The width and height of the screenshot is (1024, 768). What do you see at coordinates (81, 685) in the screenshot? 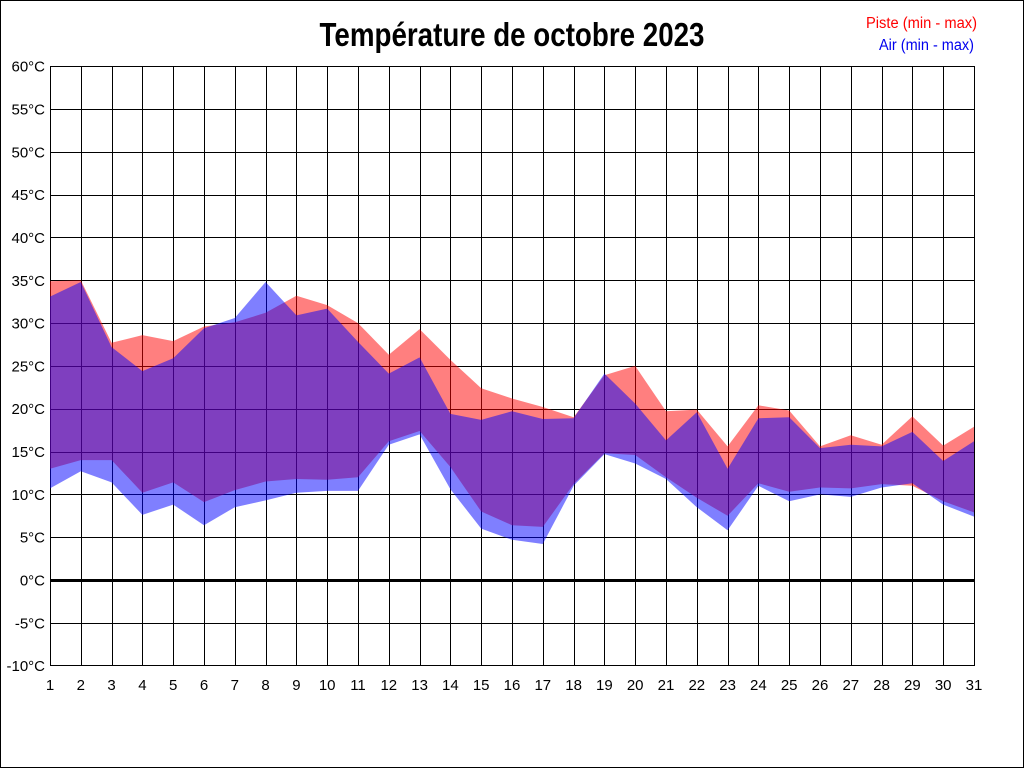
I see `svg-text: 2` at bounding box center [81, 685].